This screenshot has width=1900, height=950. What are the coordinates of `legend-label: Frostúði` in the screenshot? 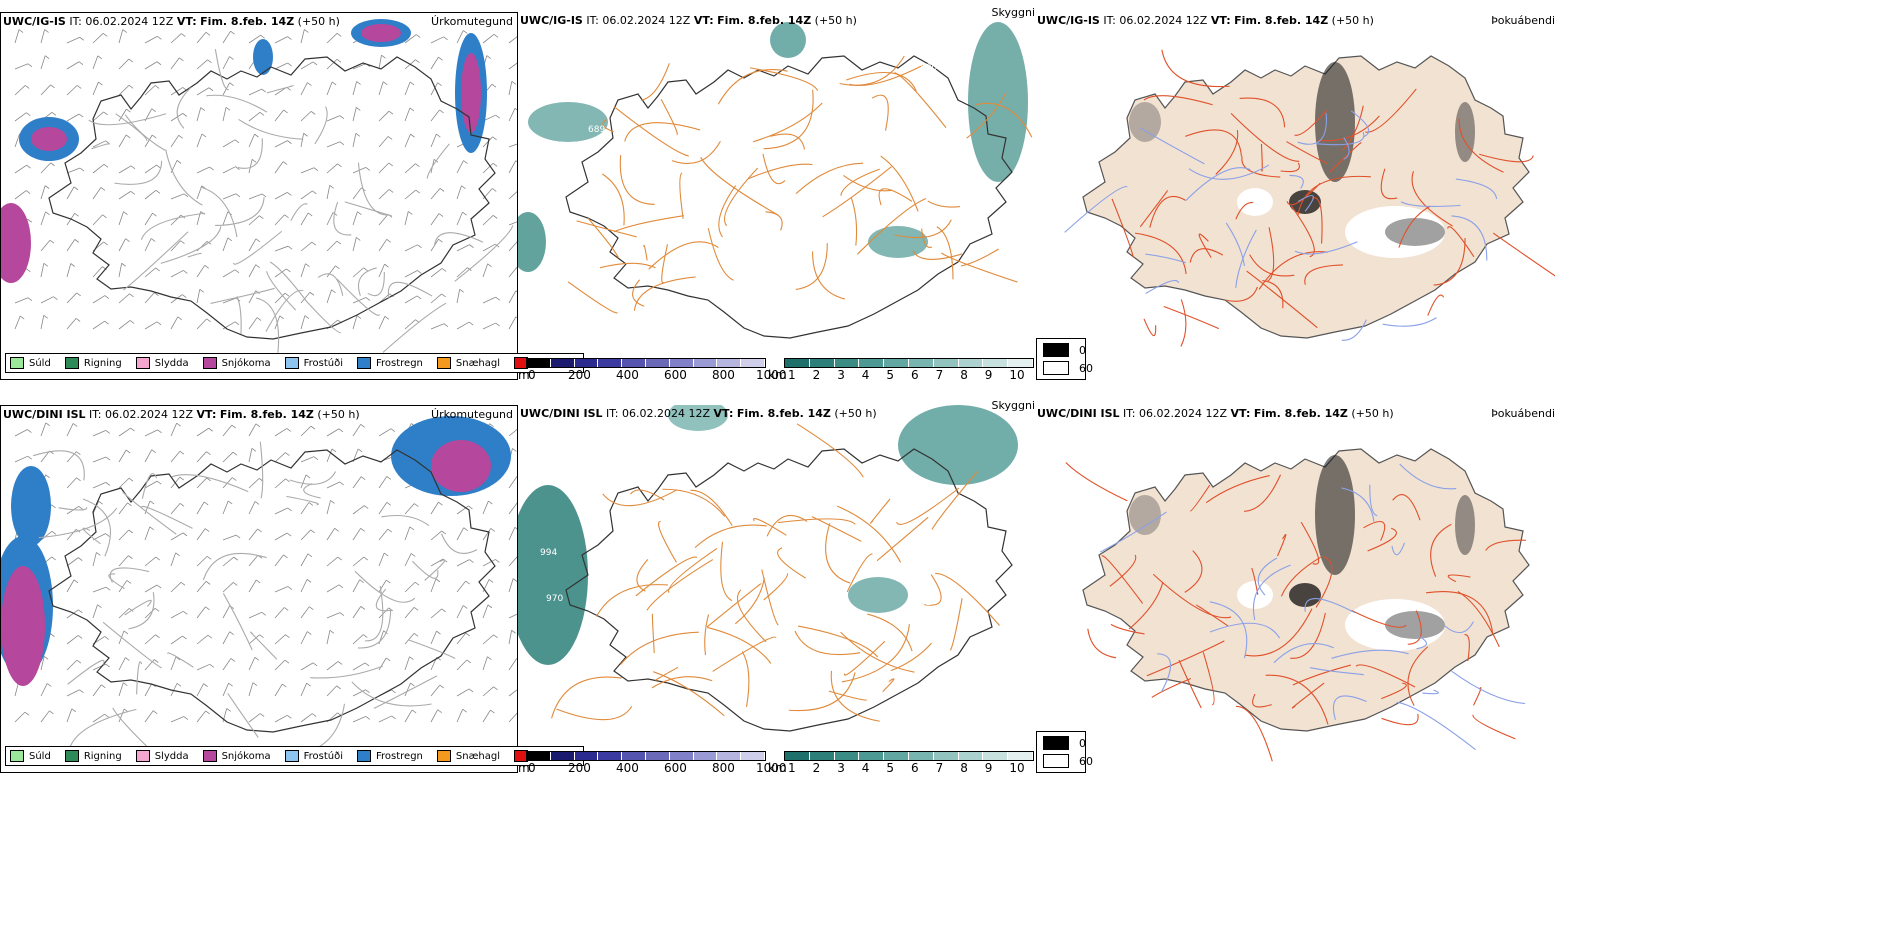 It's located at (323, 756).